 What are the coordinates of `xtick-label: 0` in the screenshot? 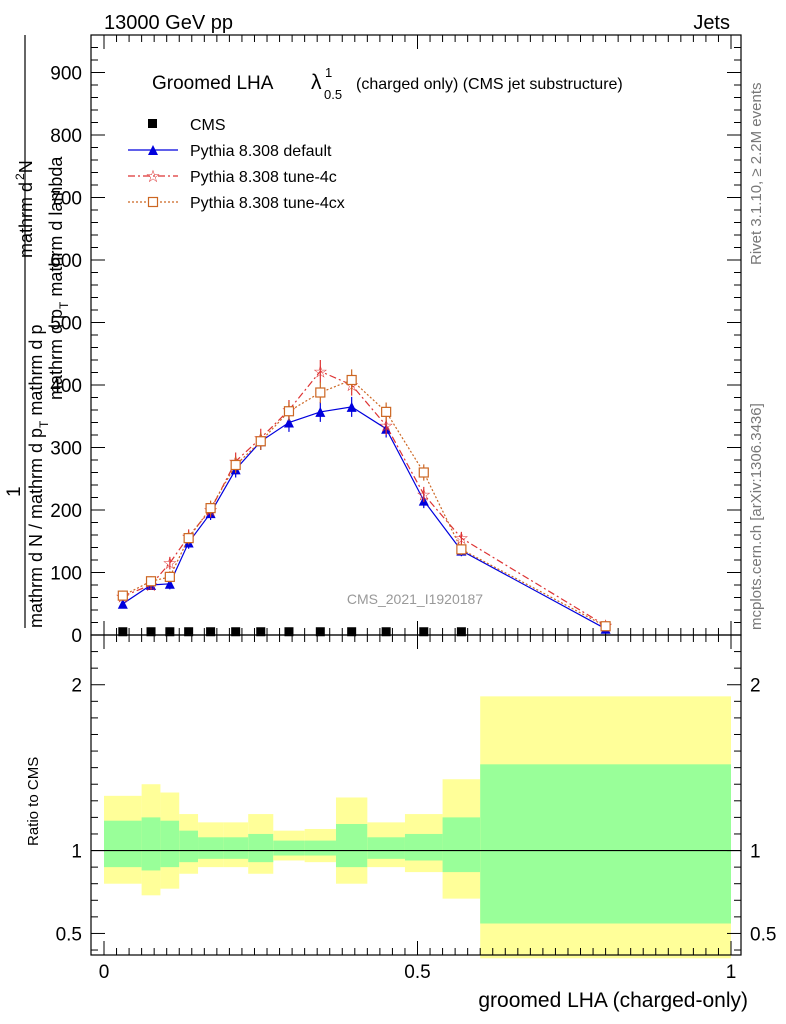 It's located at (104, 972).